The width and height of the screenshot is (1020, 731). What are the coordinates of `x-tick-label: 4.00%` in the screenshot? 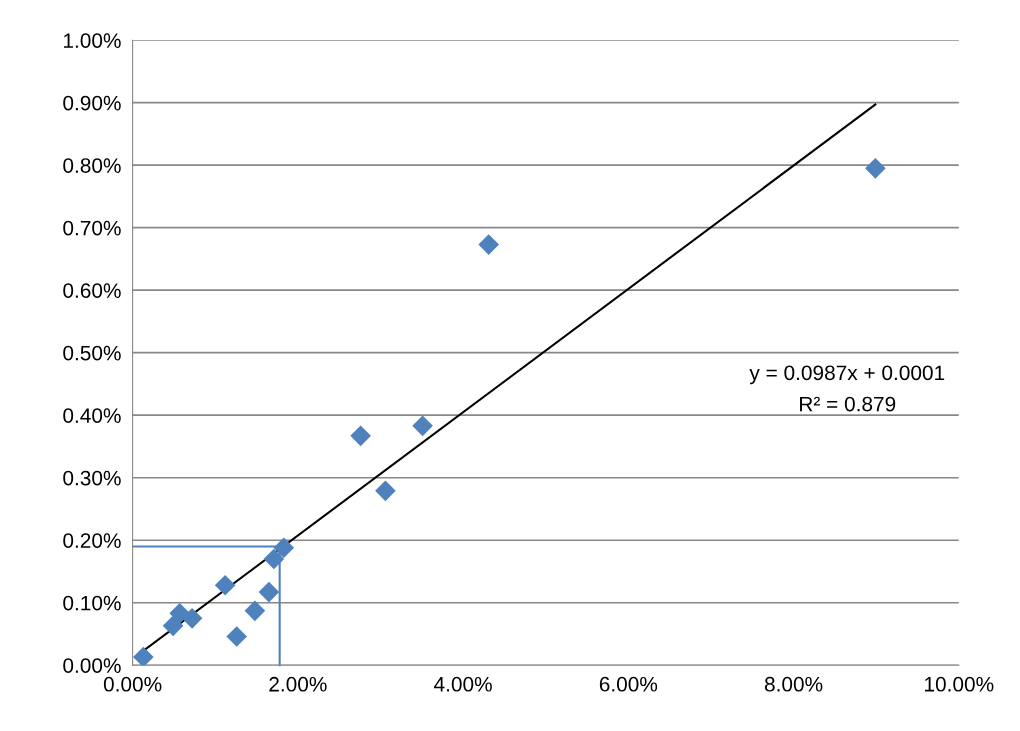 It's located at (463, 684).